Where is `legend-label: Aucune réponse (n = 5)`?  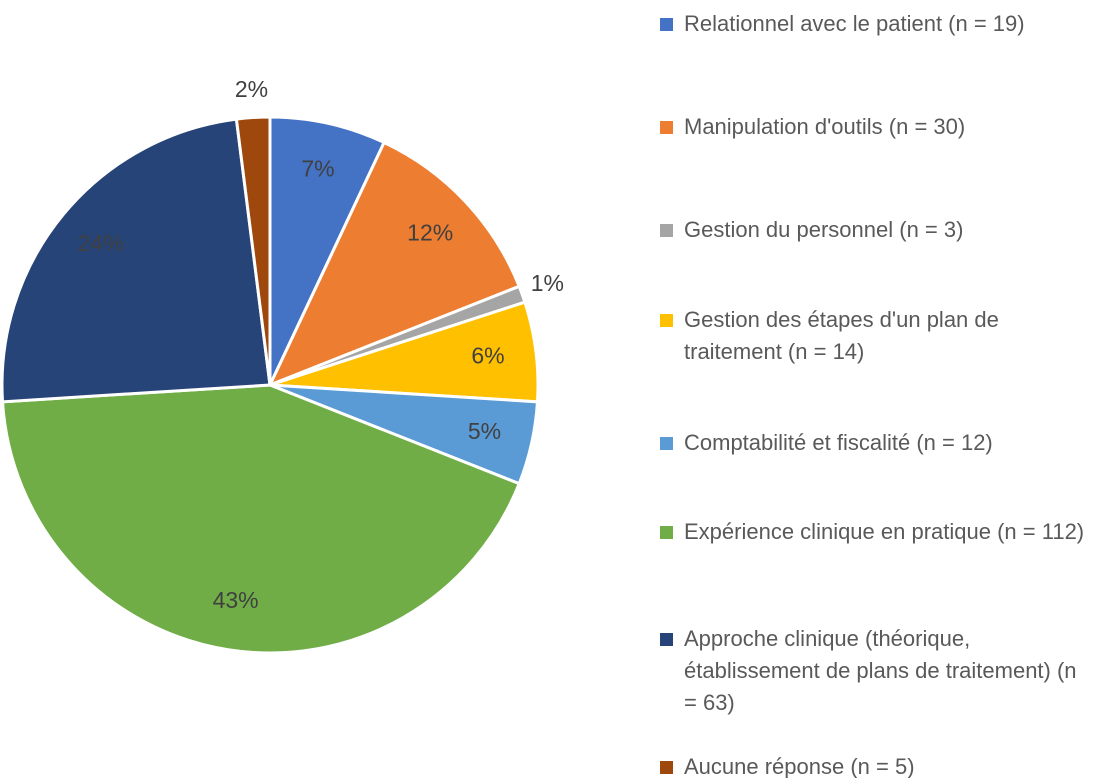
legend-label: Aucune réponse (n = 5) is located at coordinates (799, 766).